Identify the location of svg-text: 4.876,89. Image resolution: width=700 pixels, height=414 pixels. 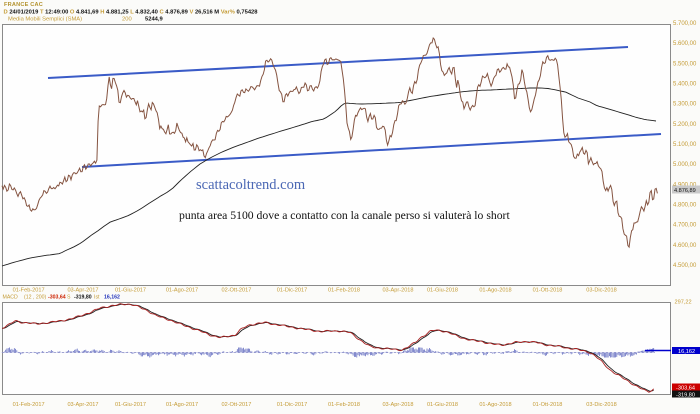
(685, 191).